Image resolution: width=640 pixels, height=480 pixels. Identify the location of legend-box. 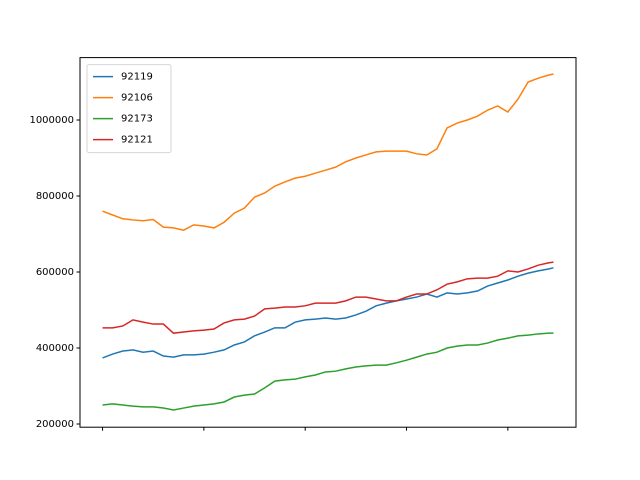
(129, 109).